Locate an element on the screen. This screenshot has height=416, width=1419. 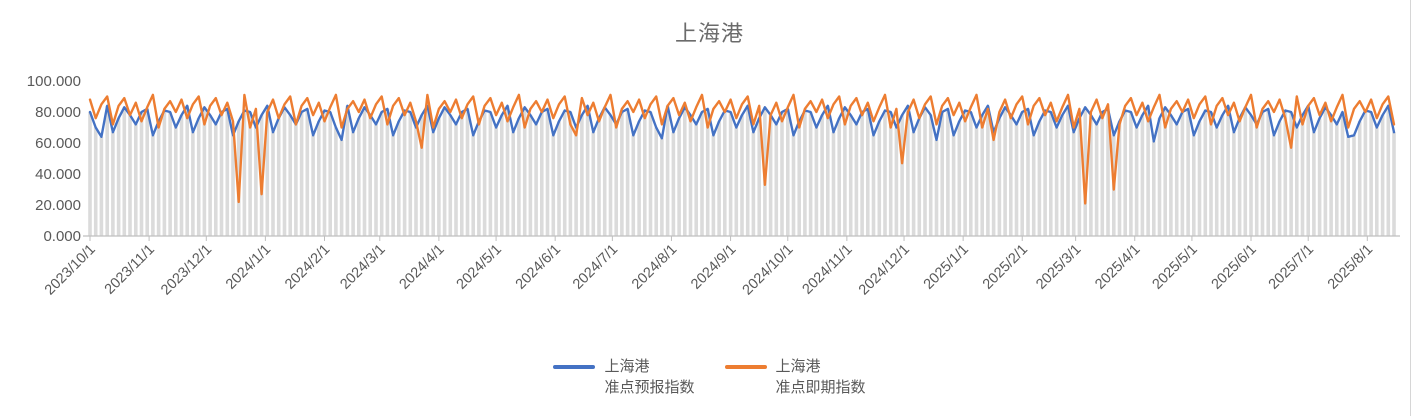
legend-label-spot-line1: 上海港 is located at coordinates (798, 366).